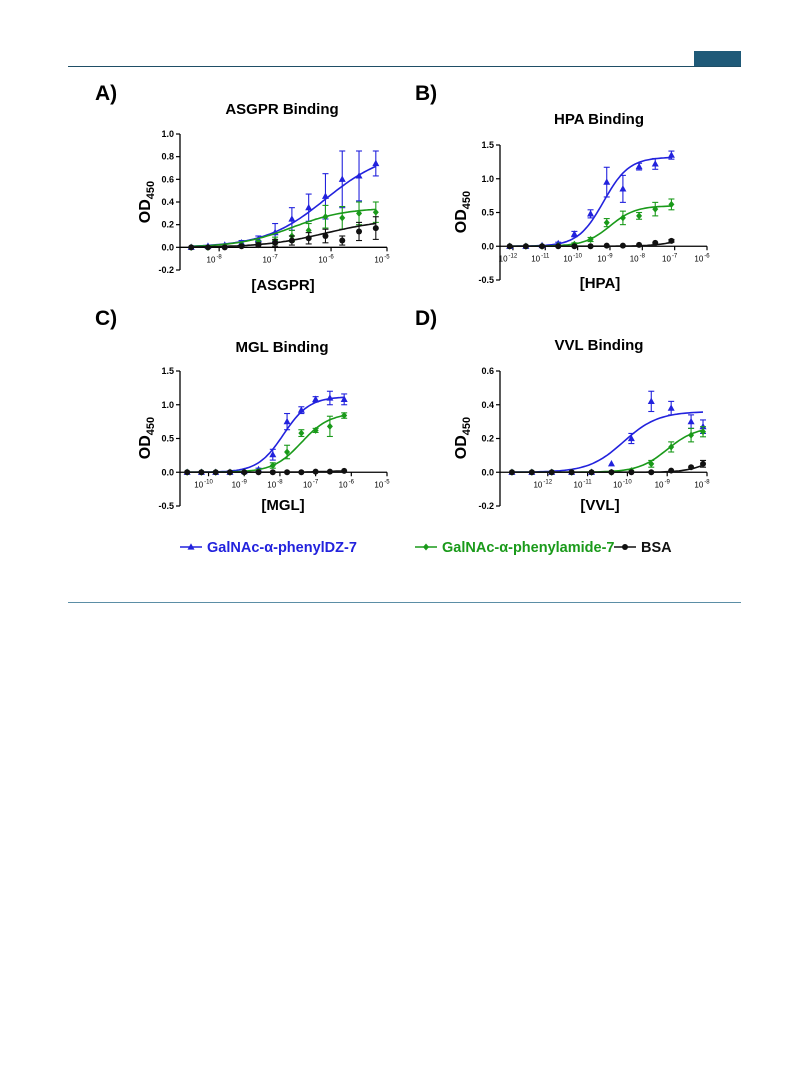  Describe the element at coordinates (167, 157) in the screenshot. I see `y-tick-label: 0.8` at that location.